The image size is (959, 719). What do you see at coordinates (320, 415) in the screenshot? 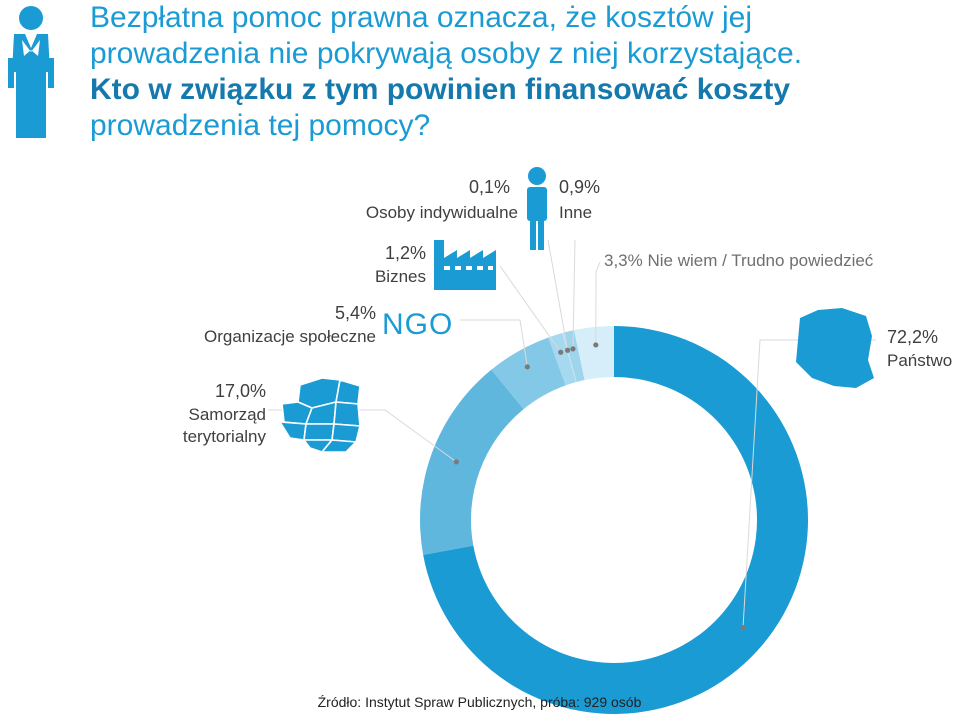
I see `poland-regions-map-icon` at bounding box center [320, 415].